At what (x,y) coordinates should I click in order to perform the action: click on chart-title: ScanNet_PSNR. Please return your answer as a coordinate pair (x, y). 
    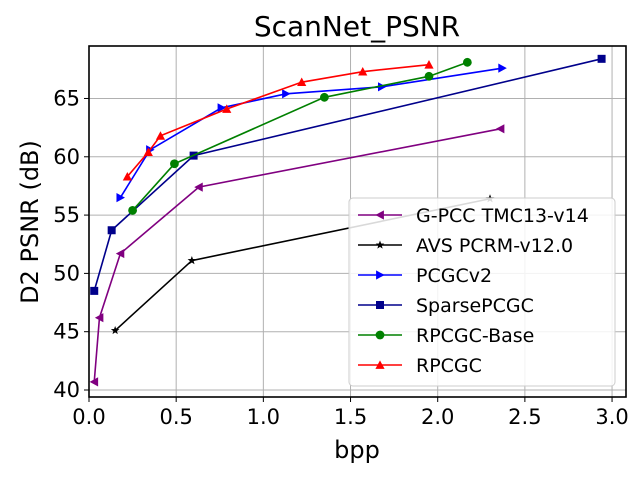
    Looking at the image, I should click on (357, 26).